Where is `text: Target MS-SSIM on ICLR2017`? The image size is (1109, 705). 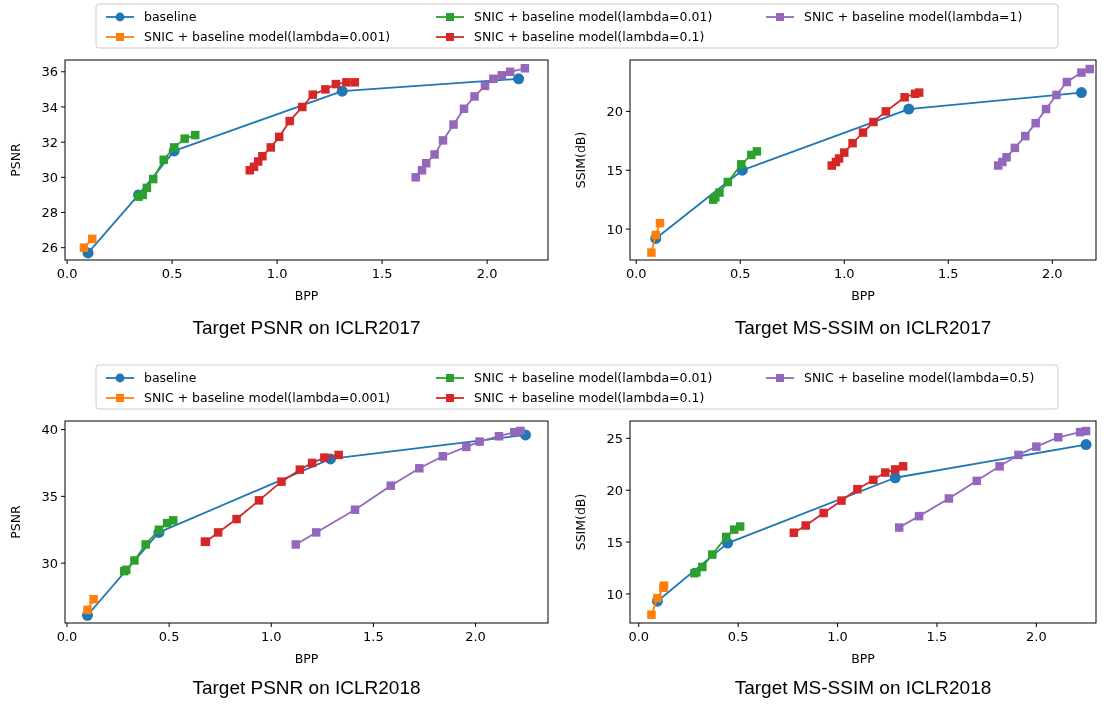 text: Target MS-SSIM on ICLR2017 is located at coordinates (863, 327).